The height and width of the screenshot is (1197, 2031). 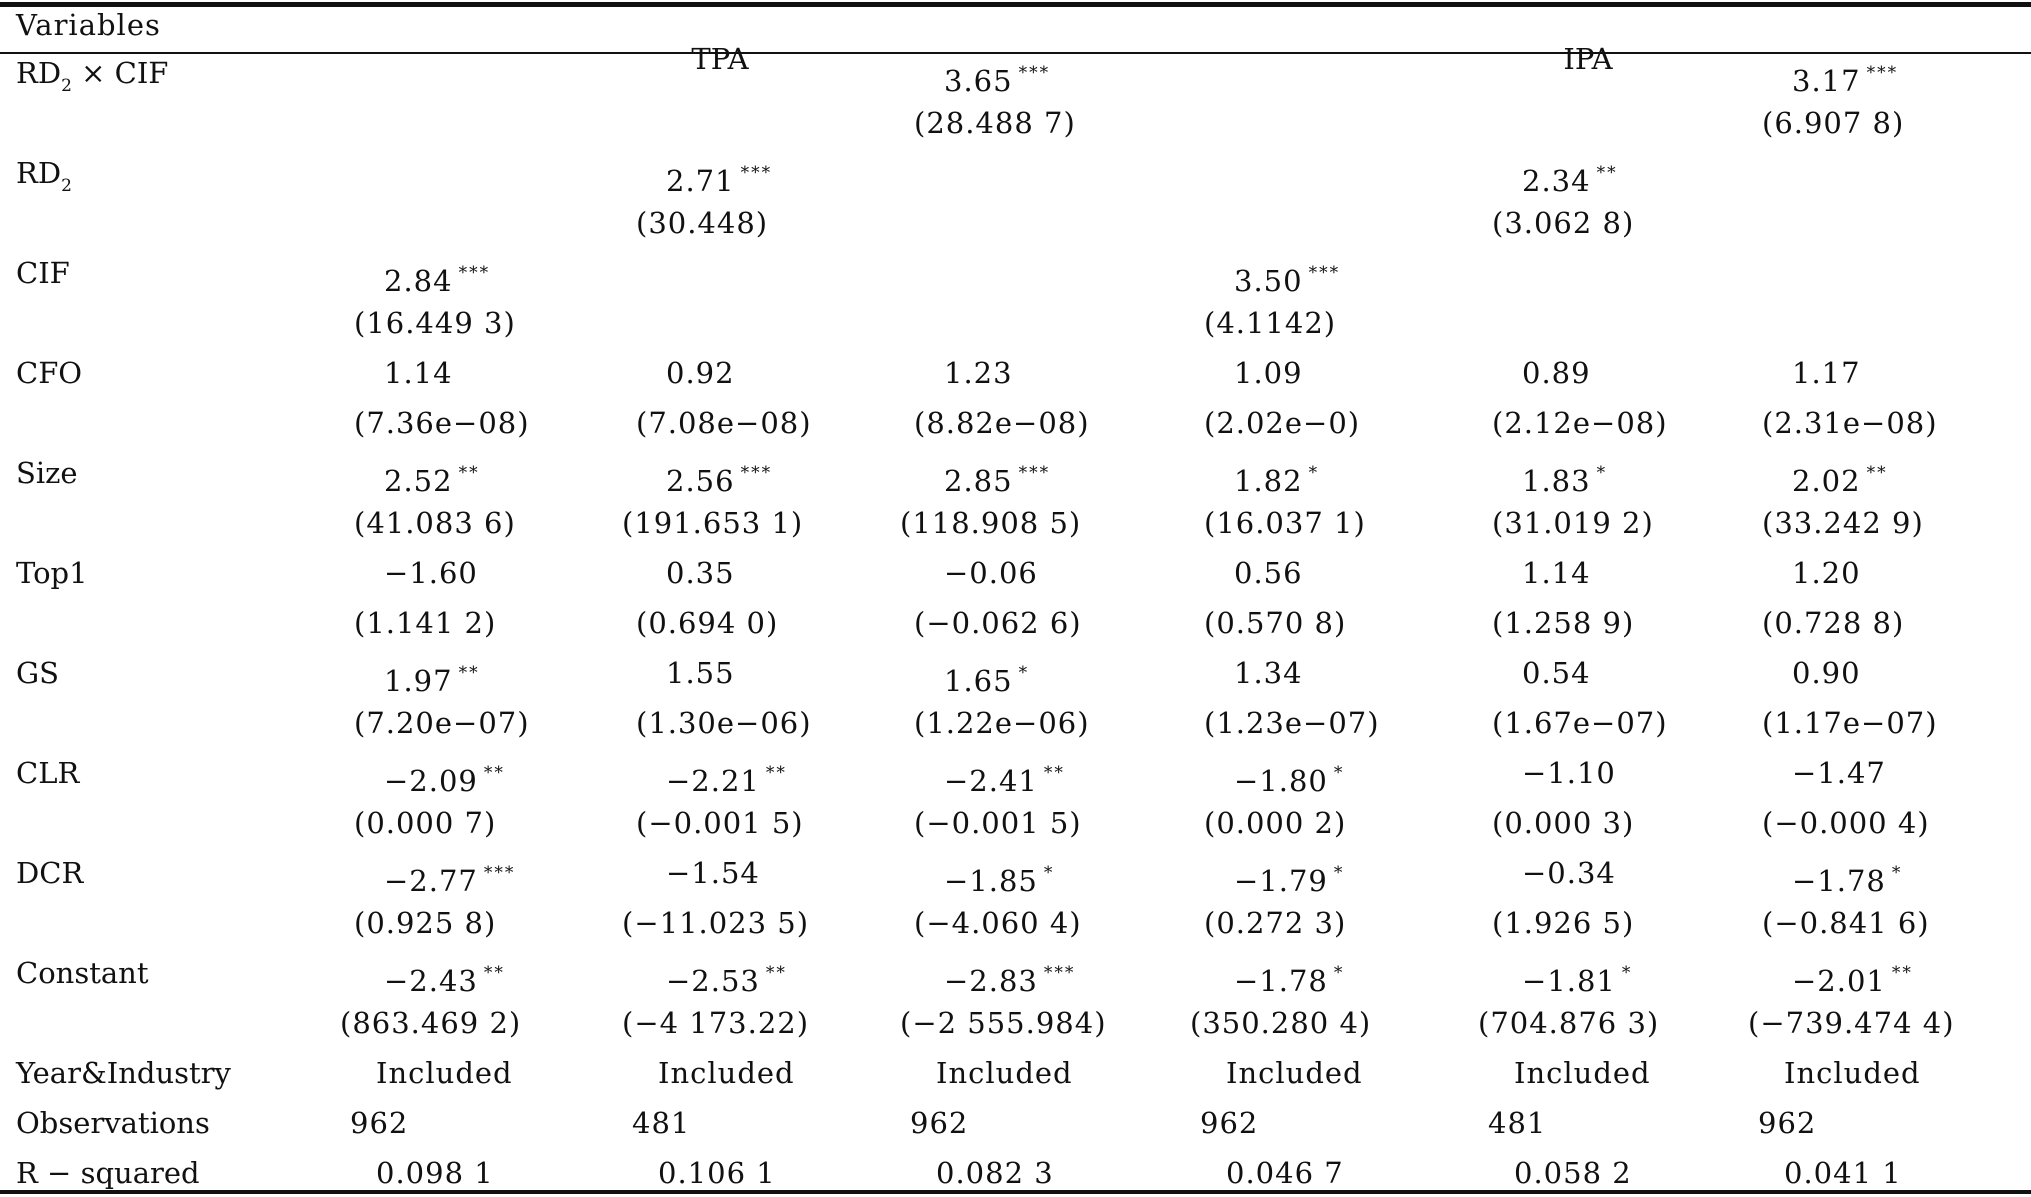 I want to click on coef-cell: −1.79 *, so click(x=1289, y=880).